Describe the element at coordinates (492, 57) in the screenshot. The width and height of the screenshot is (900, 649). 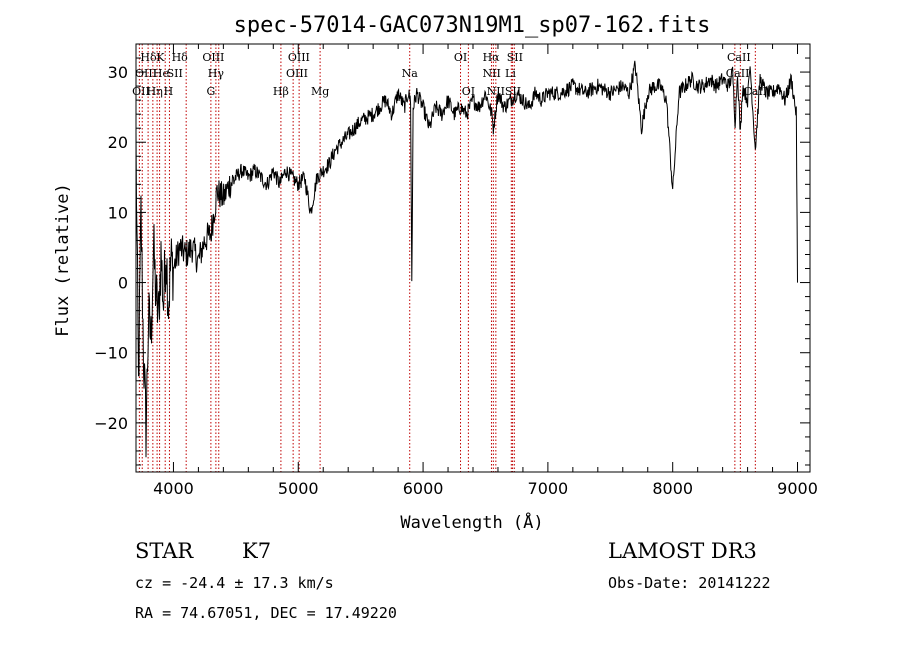
I see `line-label: Hα` at that location.